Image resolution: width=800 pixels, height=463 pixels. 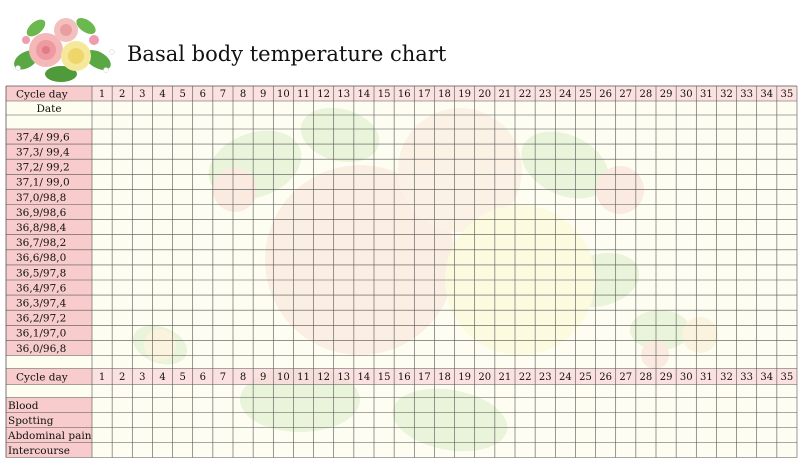 What do you see at coordinates (142, 94) in the screenshot?
I see `day-number: 3` at bounding box center [142, 94].